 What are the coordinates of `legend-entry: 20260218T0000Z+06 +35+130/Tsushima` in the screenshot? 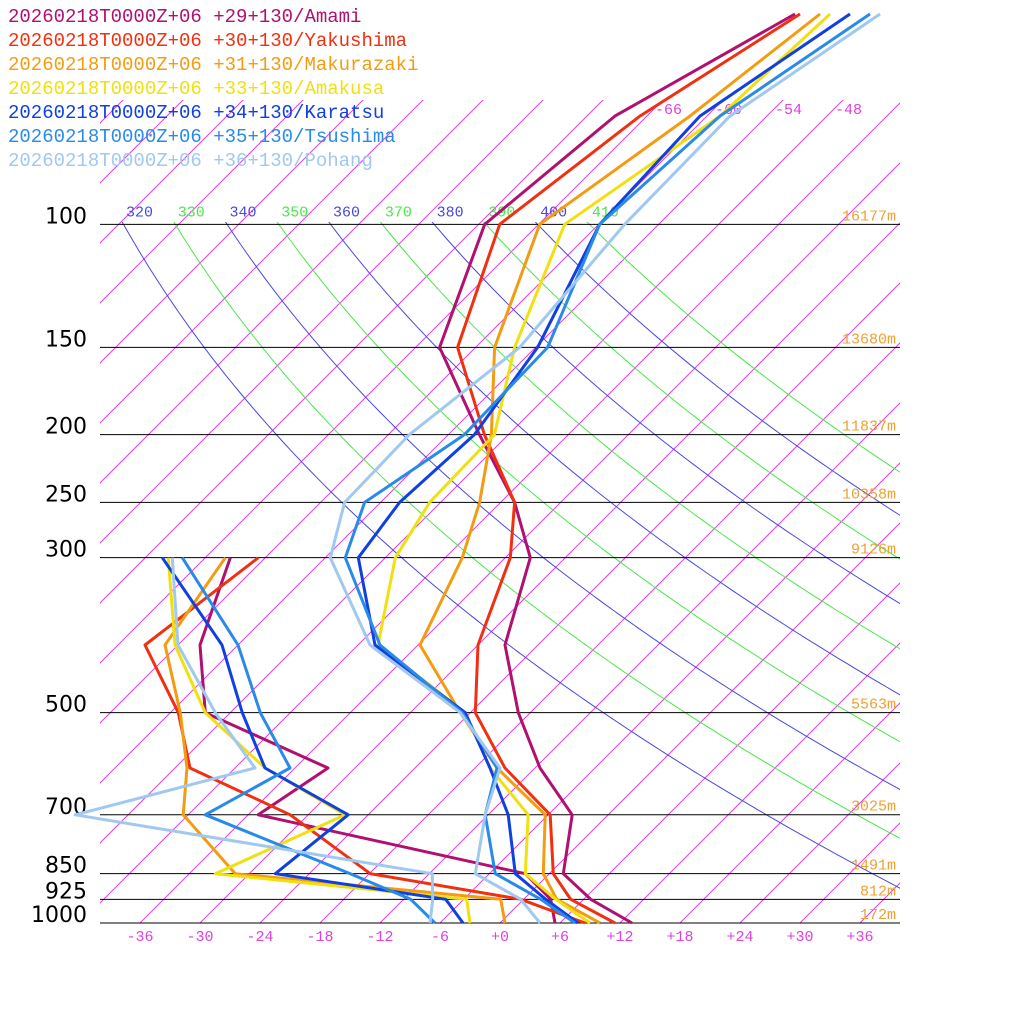 It's located at (202, 137).